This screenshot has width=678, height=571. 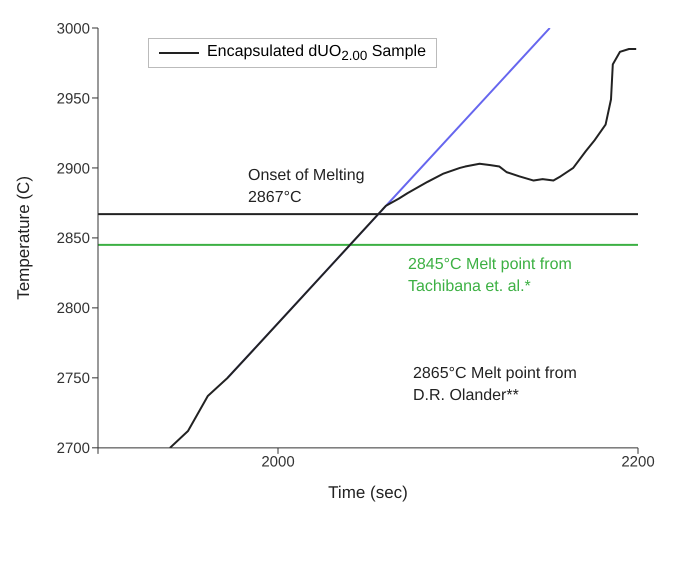 I want to click on y-axis-title: Temperature (C), so click(x=24, y=238).